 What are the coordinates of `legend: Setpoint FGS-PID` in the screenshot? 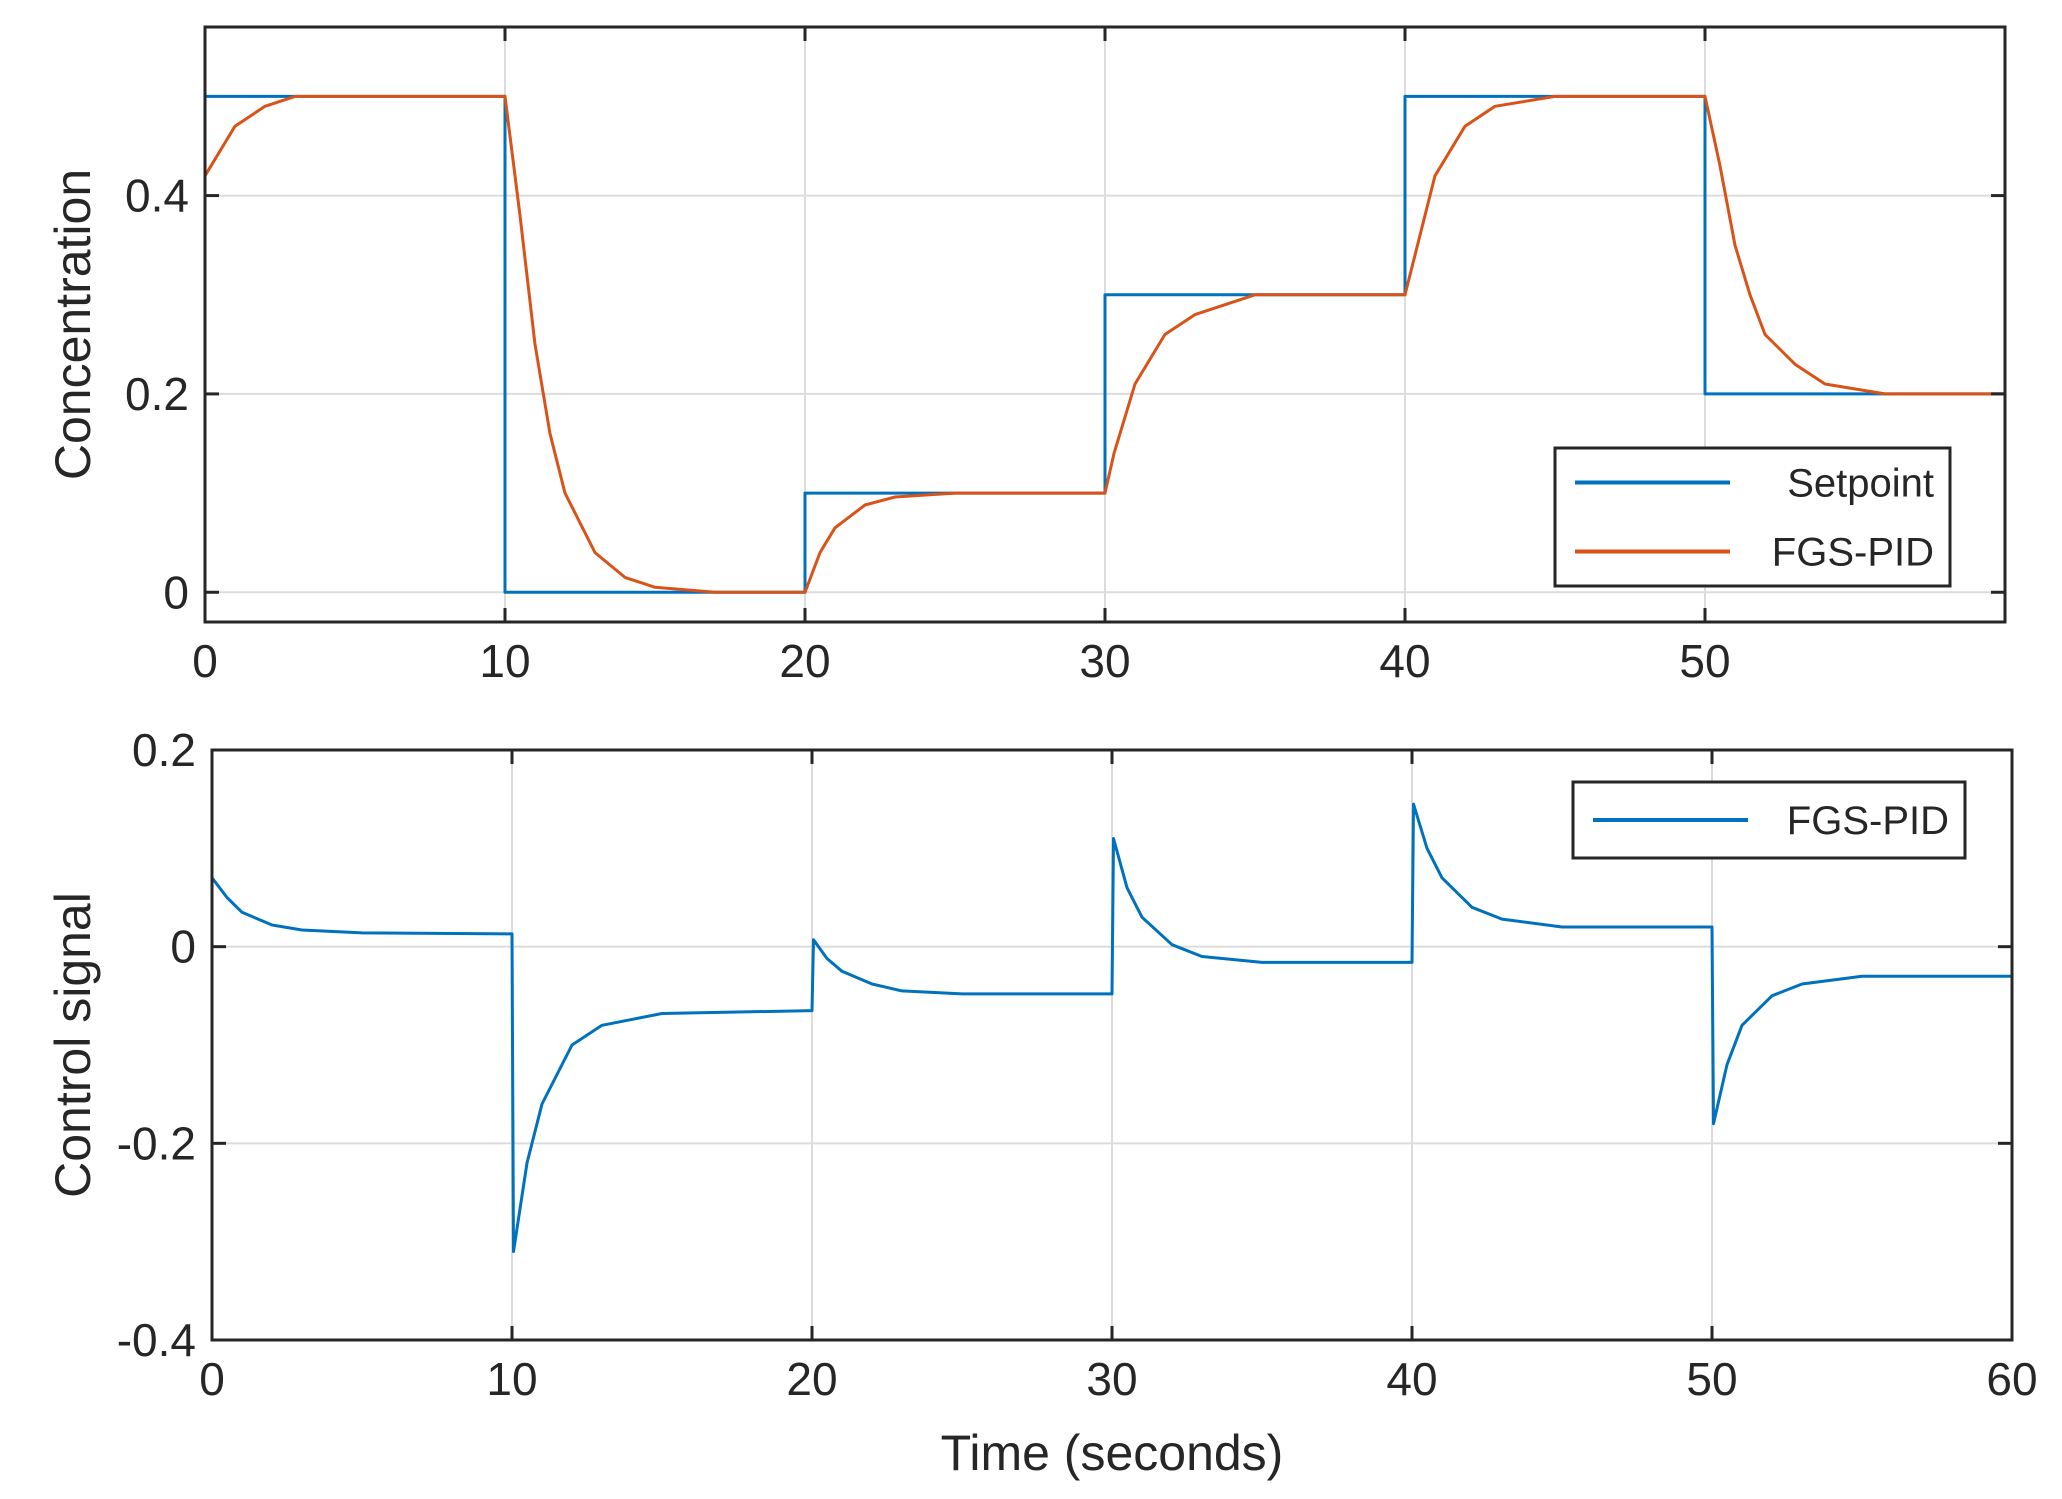 It's located at (1752, 517).